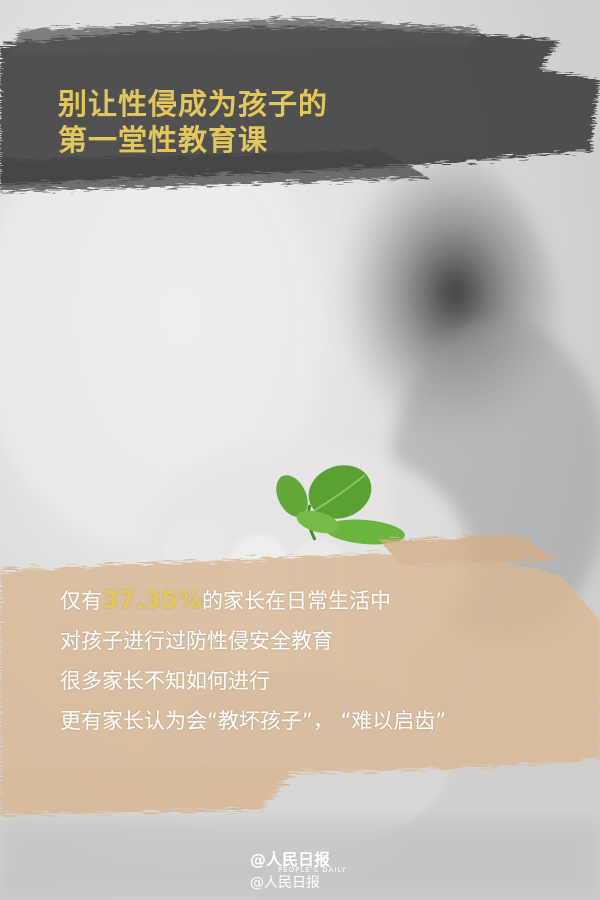 The height and width of the screenshot is (900, 600). What do you see at coordinates (296, 601) in the screenshot?
I see `body-line-1-suffix: 的家长在日常生活中` at bounding box center [296, 601].